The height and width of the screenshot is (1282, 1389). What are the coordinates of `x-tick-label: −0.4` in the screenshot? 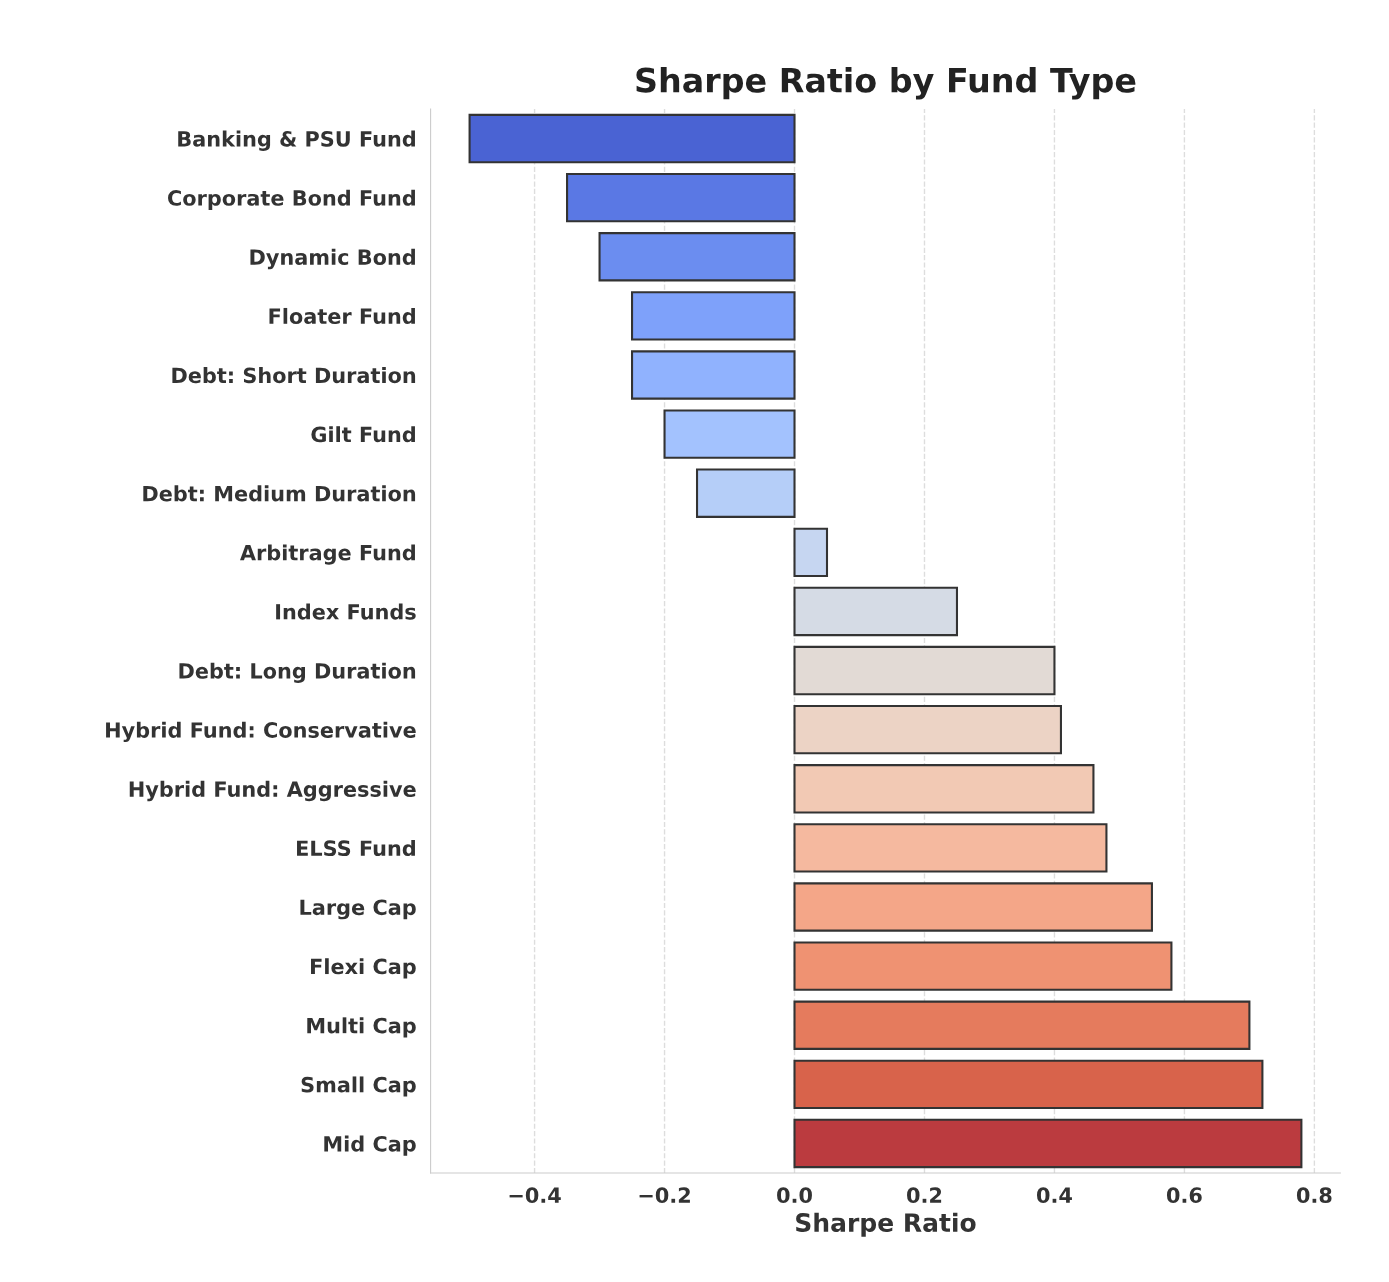 It's located at (535, 1195).